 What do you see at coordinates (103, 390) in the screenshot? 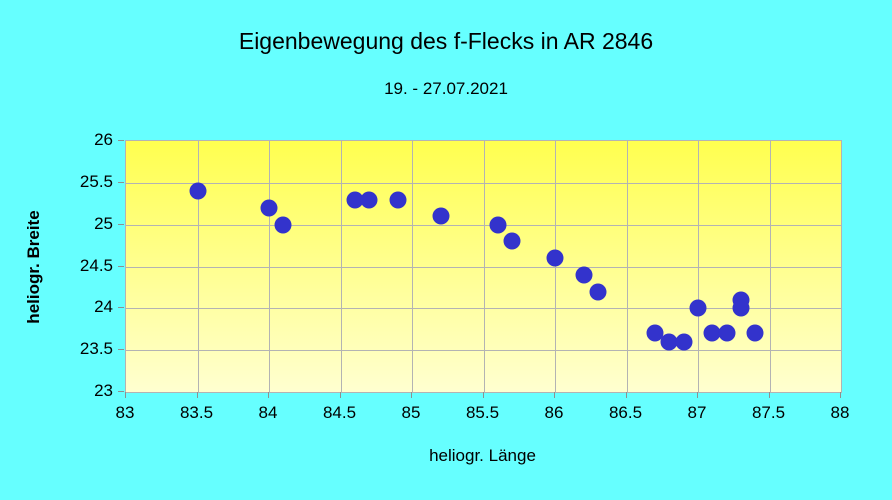
I see `y-tick-label: 23` at bounding box center [103, 390].